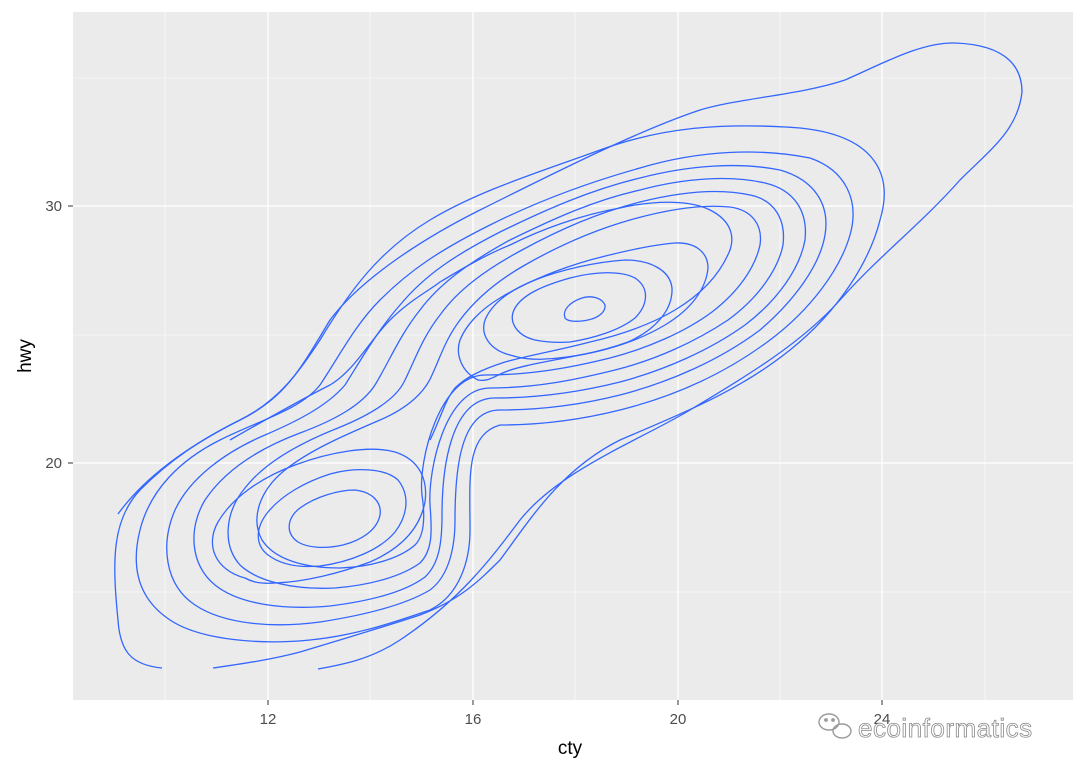  Describe the element at coordinates (882, 719) in the screenshot. I see `x-tick-label: 24` at that location.